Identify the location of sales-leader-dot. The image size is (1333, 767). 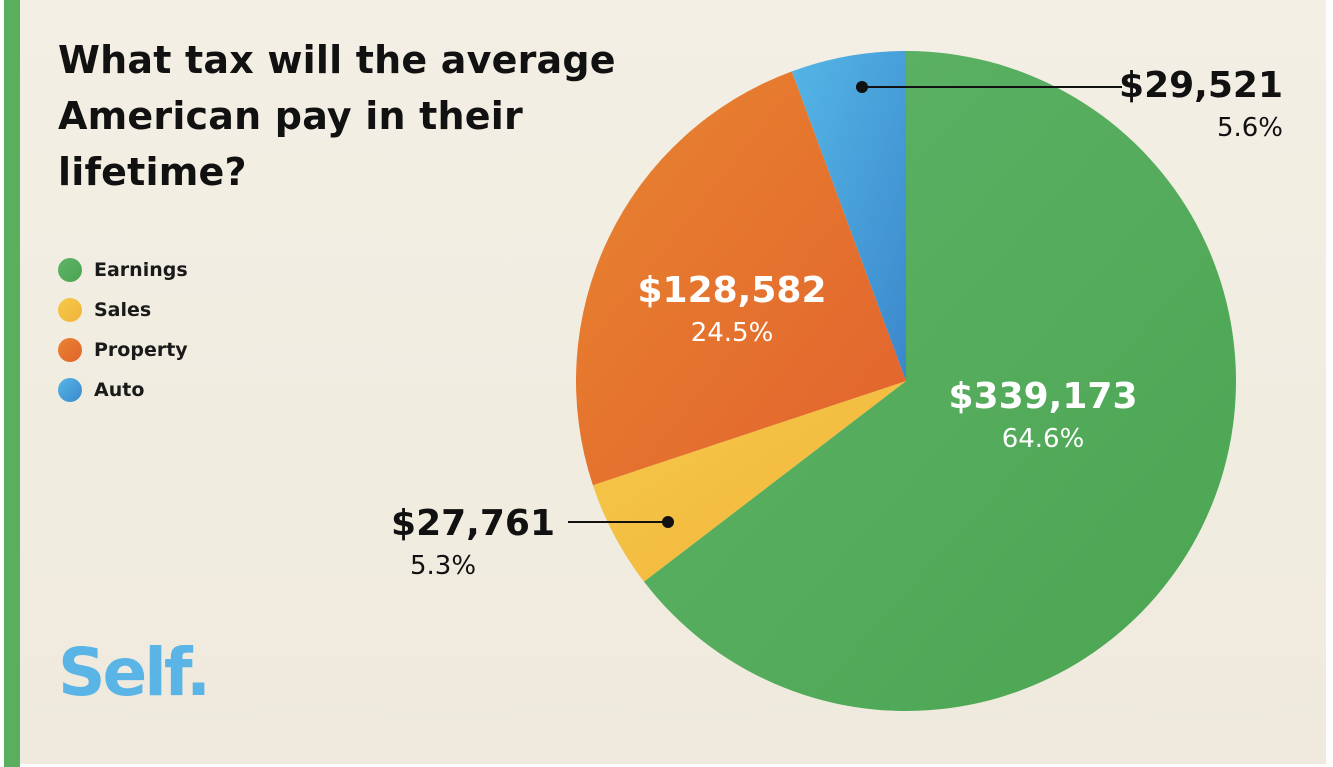
(668, 522).